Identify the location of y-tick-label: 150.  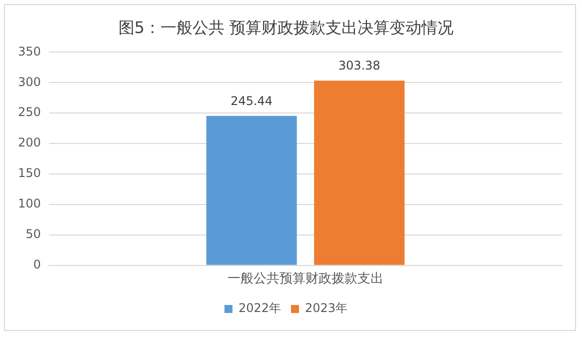
(29, 173).